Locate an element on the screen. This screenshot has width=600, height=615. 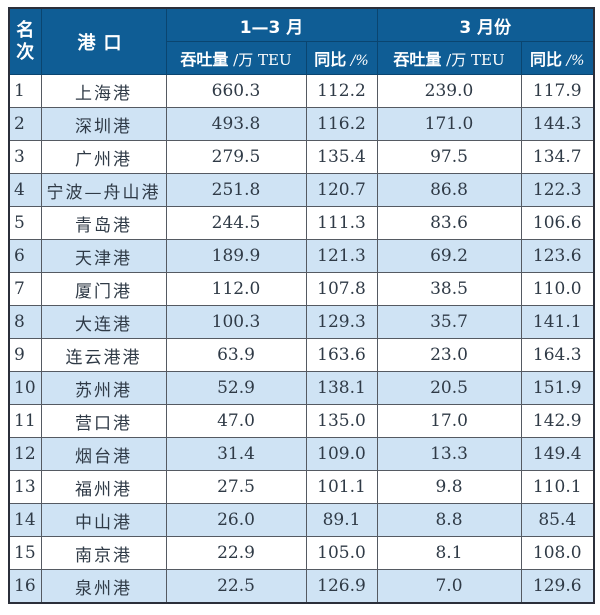
yoy-q1-cell: 109.0 is located at coordinates (341, 454).